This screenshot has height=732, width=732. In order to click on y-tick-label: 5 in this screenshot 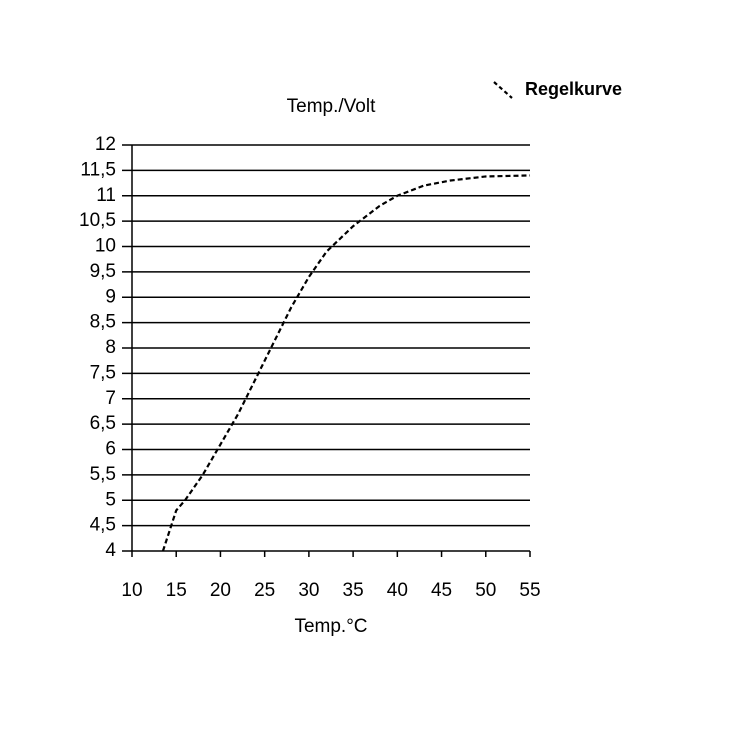, I will do `click(110, 499)`.